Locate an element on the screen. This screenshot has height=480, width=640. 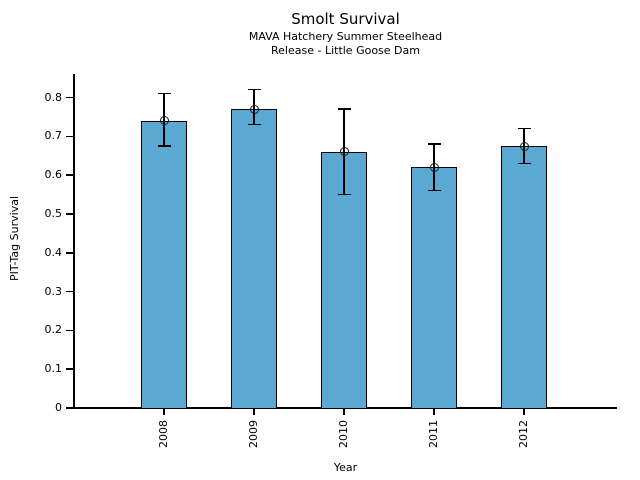
bar-2011 is located at coordinates (434, 288).